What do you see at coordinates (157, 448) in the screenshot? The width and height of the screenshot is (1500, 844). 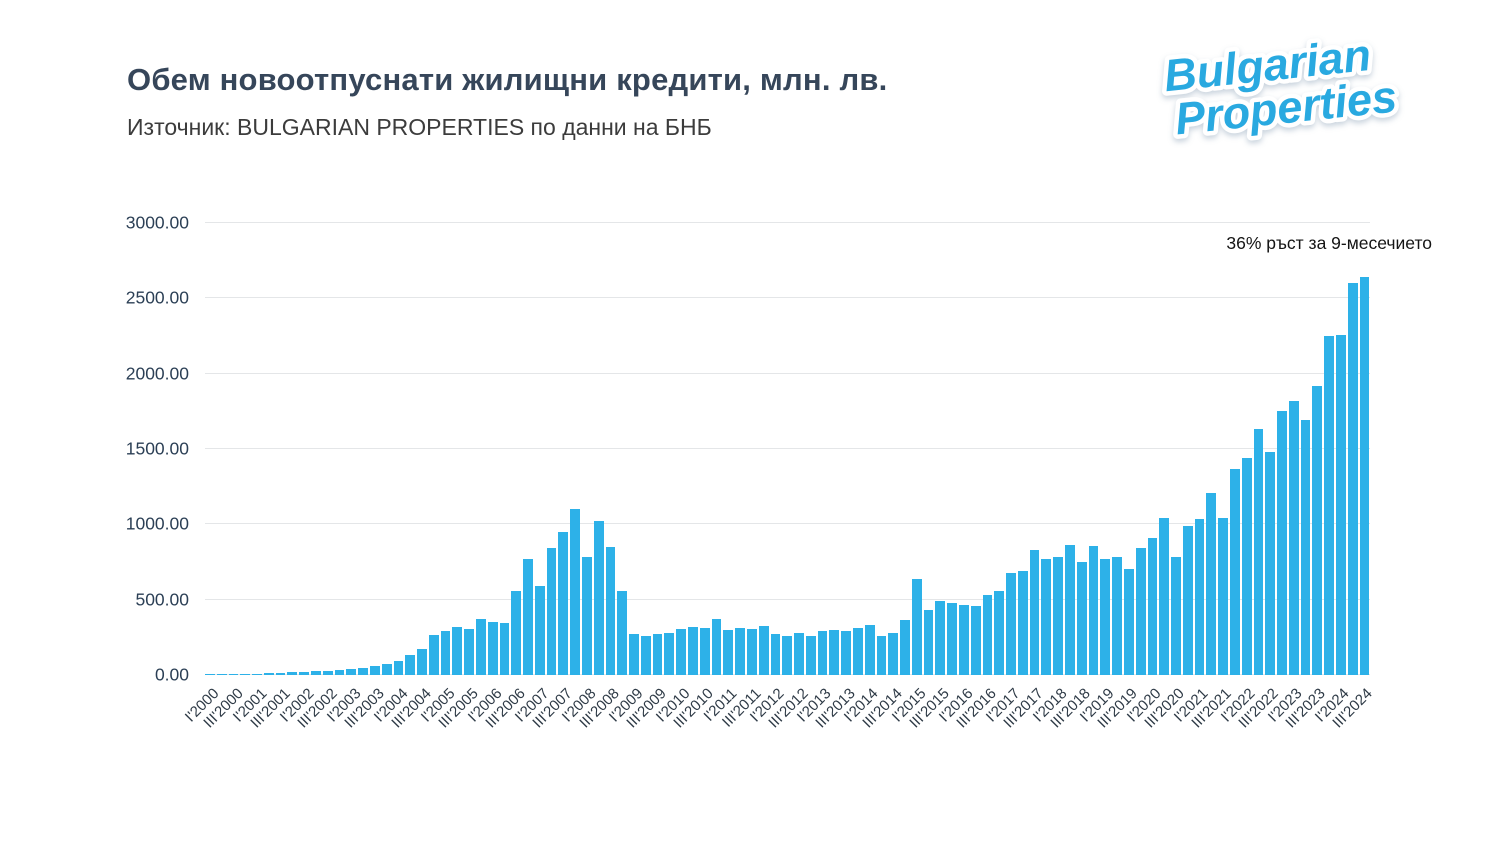 I see `y-axis-tick-label: 1500.00` at bounding box center [157, 448].